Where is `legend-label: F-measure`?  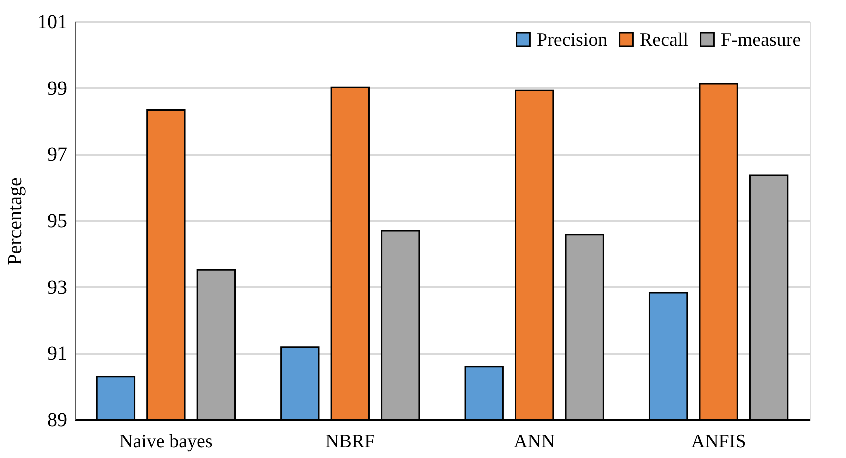 legend-label: F-measure is located at coordinates (761, 40).